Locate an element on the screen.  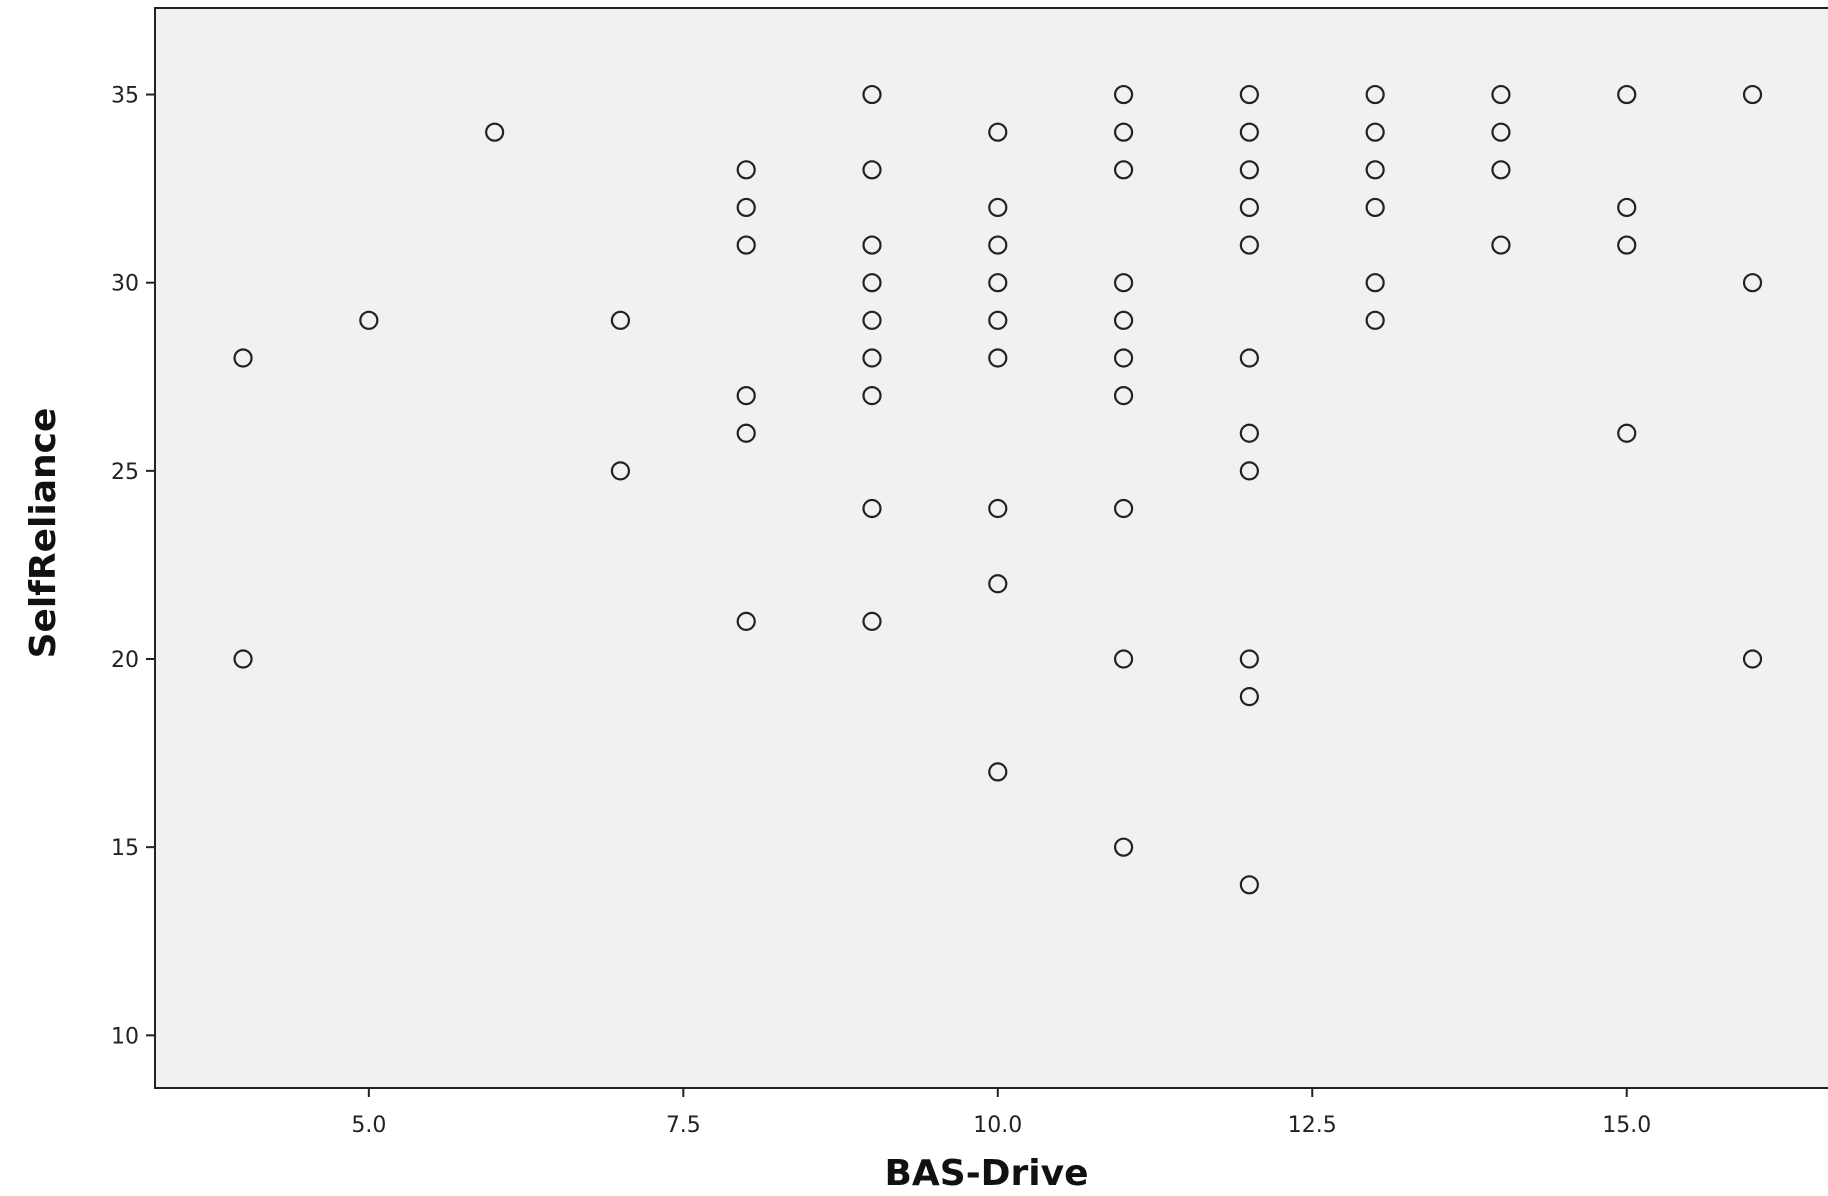
x-tick-label: 10.0 is located at coordinates (997, 1125).